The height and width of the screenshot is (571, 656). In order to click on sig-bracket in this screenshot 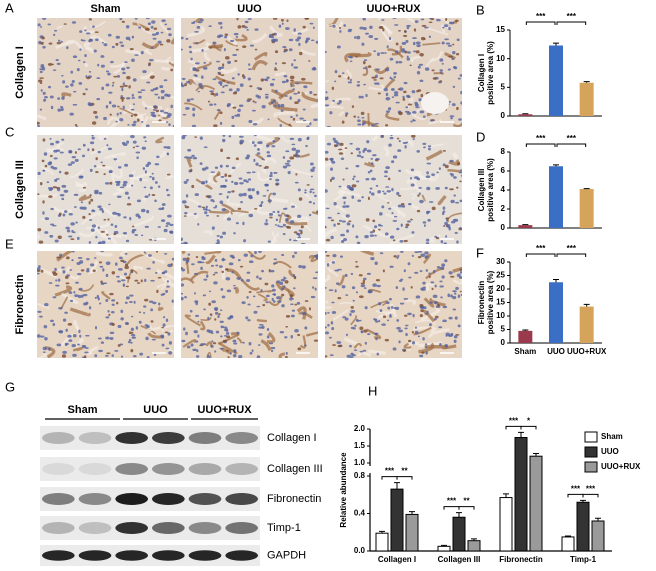, I will do `click(571, 23)`.